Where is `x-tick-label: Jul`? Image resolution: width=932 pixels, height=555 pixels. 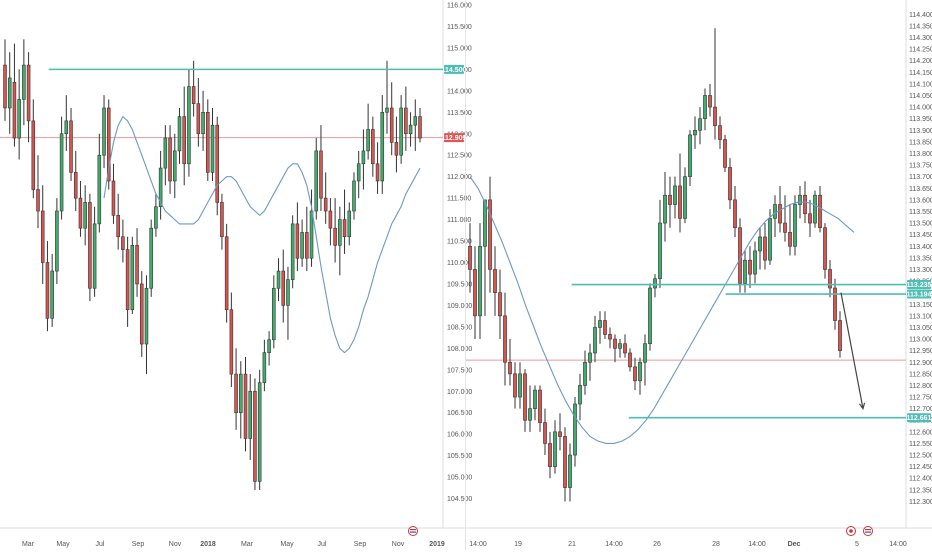
x-tick-label: Jul is located at coordinates (100, 544).